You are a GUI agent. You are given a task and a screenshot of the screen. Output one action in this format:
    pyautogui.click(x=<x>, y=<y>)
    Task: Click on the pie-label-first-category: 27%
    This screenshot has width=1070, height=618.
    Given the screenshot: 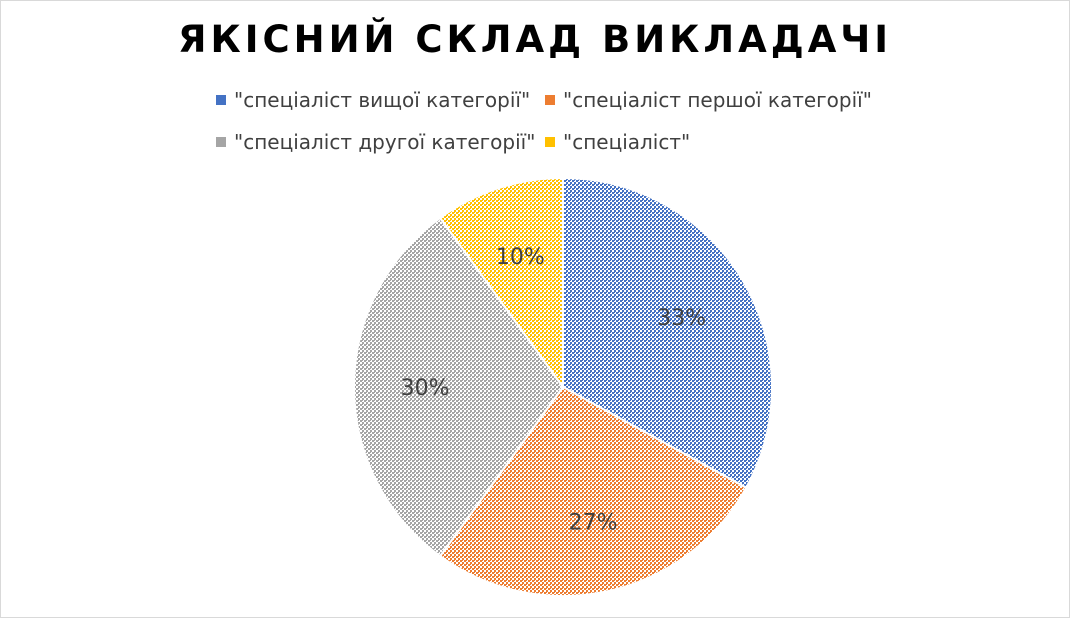 What is the action you would take?
    pyautogui.click(x=593, y=523)
    